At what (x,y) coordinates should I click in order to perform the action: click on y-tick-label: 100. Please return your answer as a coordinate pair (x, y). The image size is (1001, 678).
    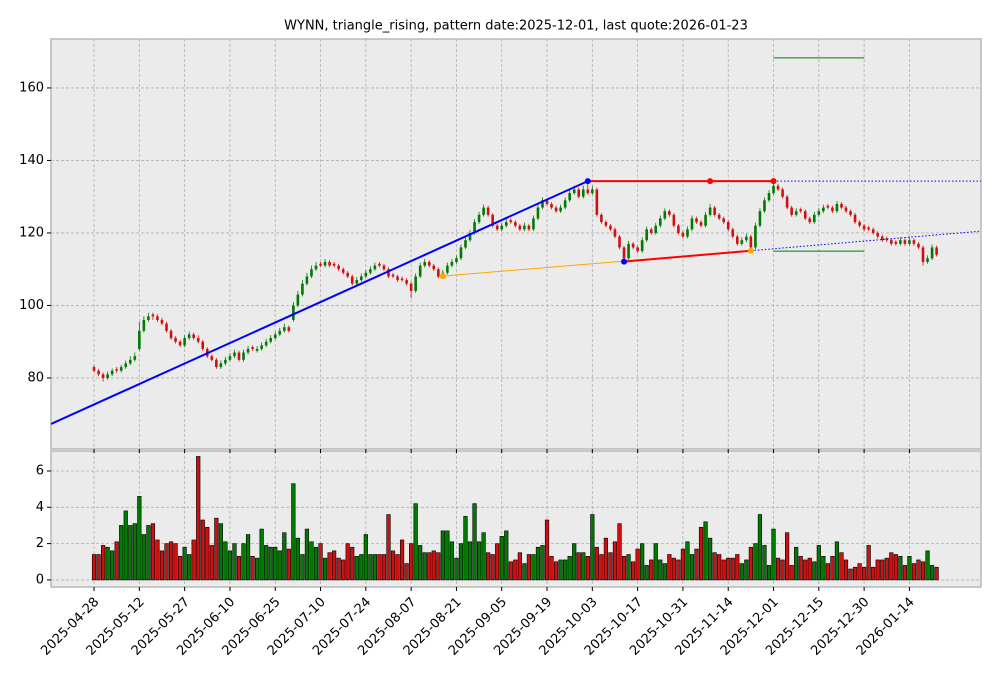
    Looking at the image, I should click on (31, 305).